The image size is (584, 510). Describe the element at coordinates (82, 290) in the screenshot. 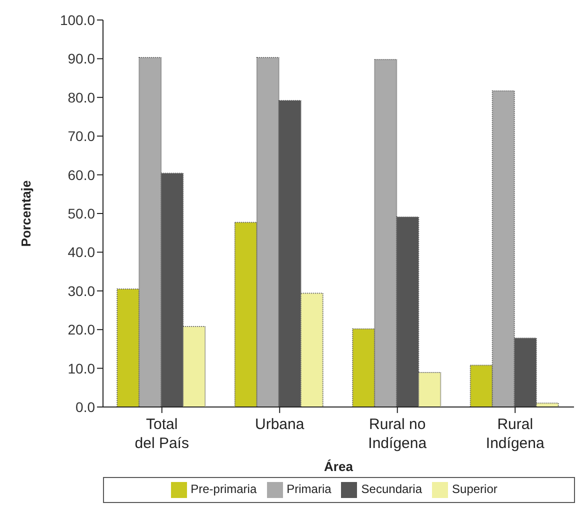

I see `y-tick-label: 30.0` at that location.